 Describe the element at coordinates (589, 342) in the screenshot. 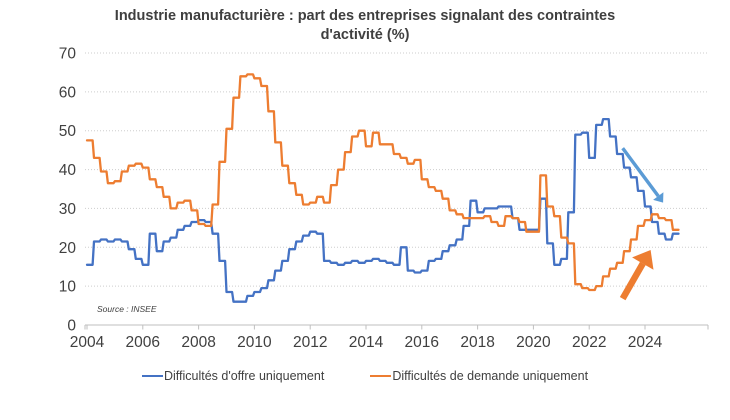

I see `x-tick-label: 2022` at that location.